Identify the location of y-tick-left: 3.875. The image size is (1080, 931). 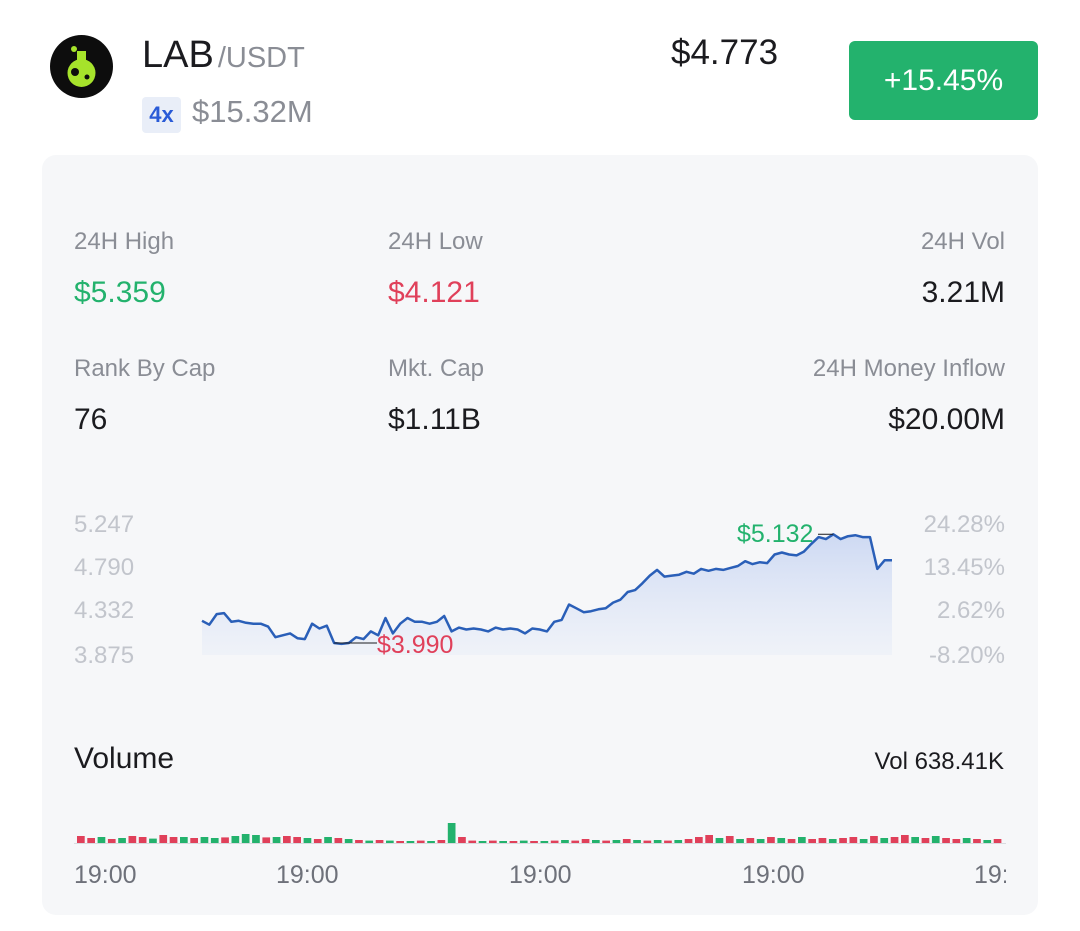
(104, 655).